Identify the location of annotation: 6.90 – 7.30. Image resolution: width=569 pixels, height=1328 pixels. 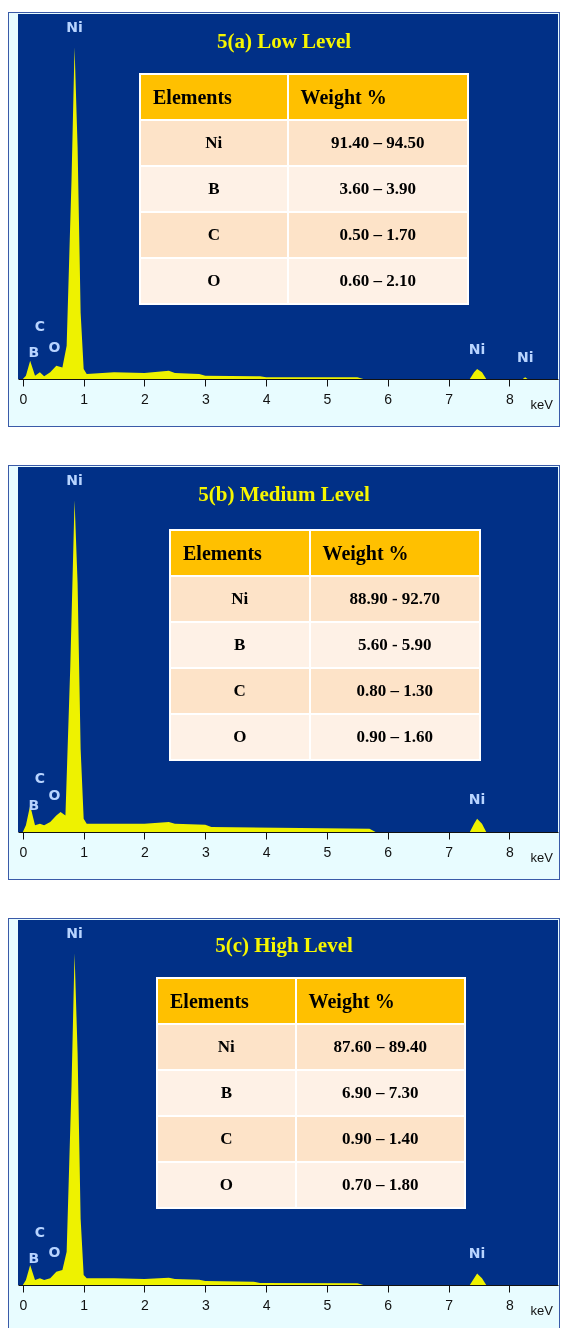
(380, 1093).